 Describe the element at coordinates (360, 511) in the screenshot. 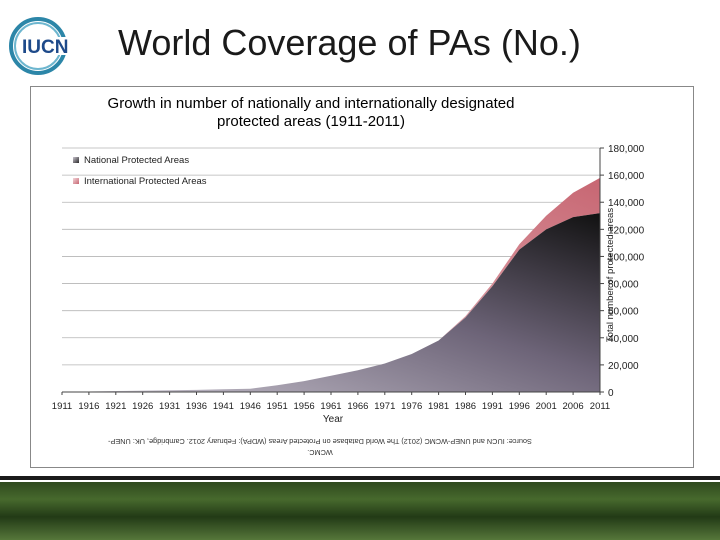

I see `footer-forest-banner` at that location.